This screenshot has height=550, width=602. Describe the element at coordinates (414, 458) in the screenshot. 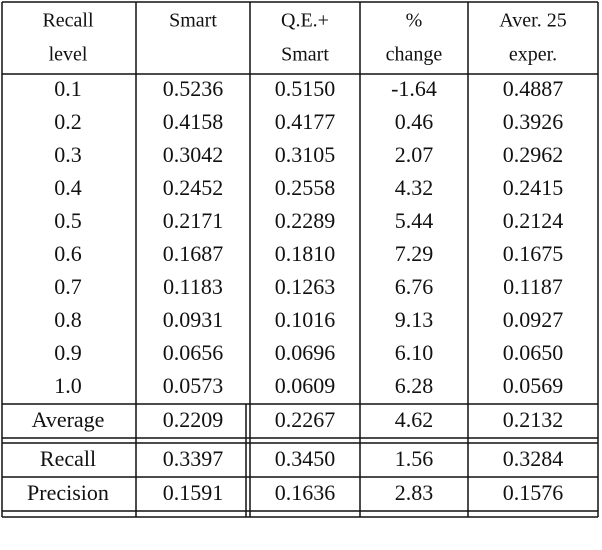

I see `table-cell: 1.56` at that location.